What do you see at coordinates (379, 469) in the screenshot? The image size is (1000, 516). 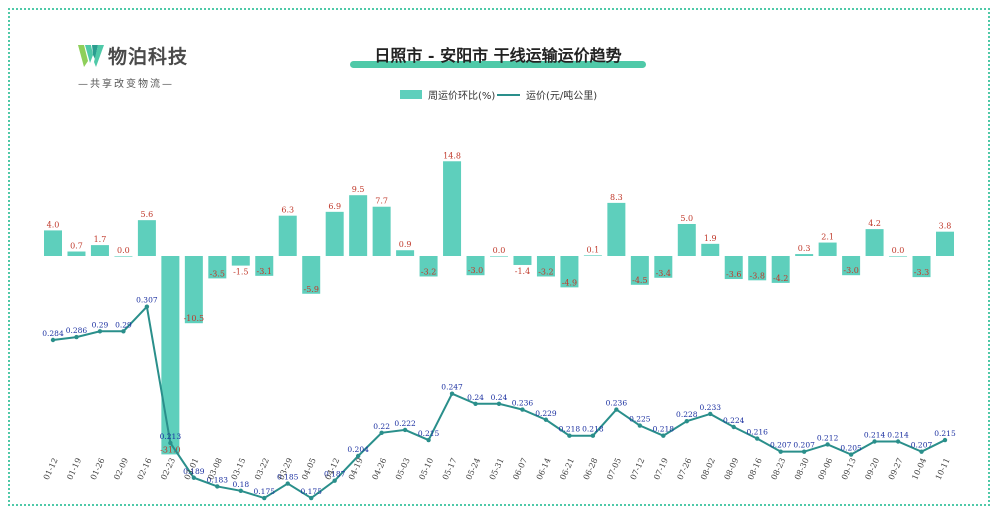 I see `x-tick-04-26: 04-26` at bounding box center [379, 469].